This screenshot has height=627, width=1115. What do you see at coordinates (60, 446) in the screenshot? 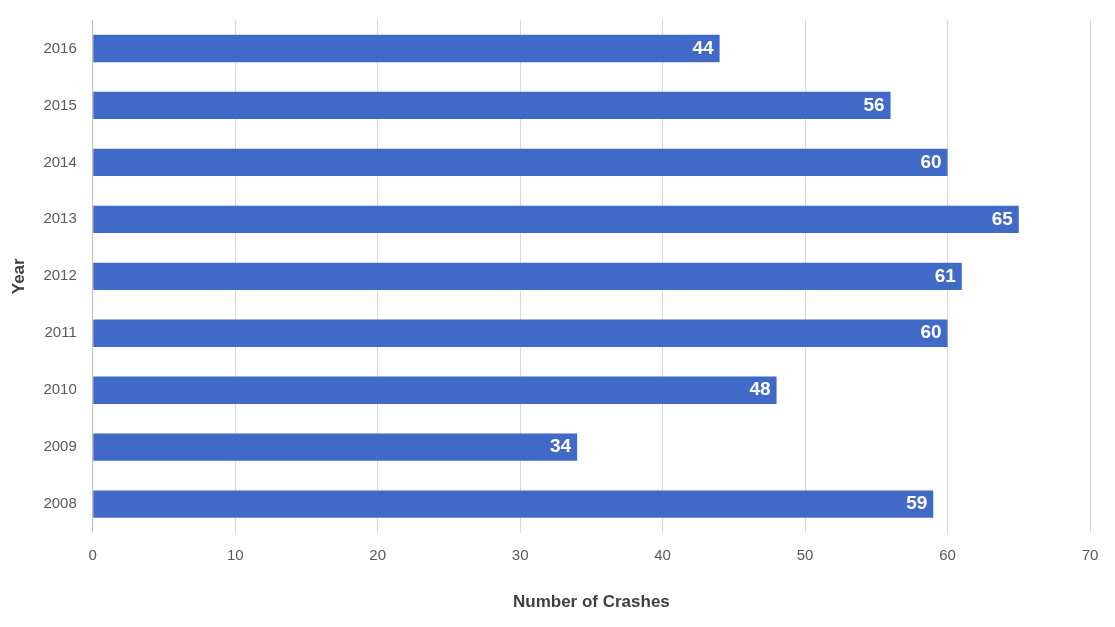
I see `y-tick-label: 2009` at bounding box center [60, 446].